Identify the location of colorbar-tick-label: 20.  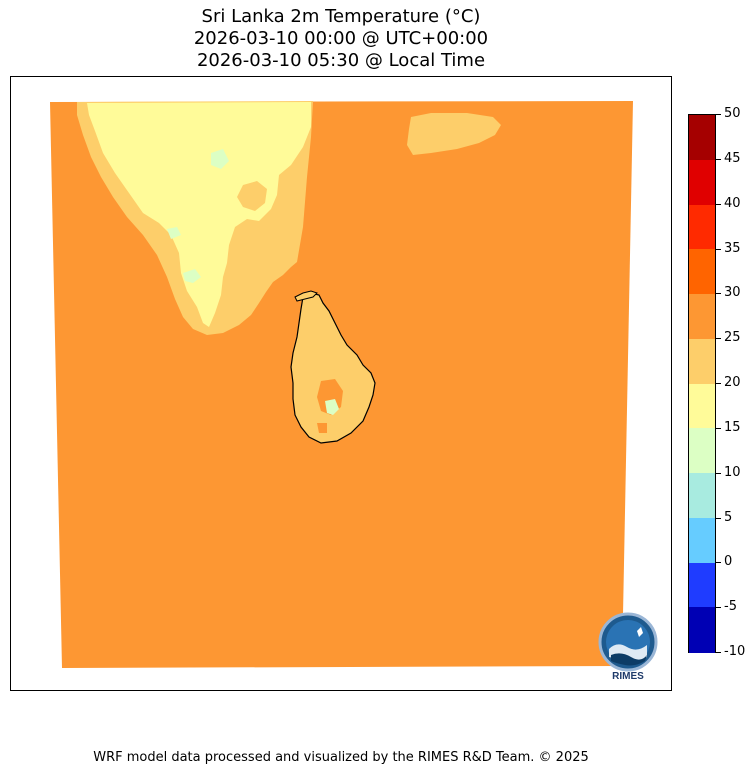
(732, 382).